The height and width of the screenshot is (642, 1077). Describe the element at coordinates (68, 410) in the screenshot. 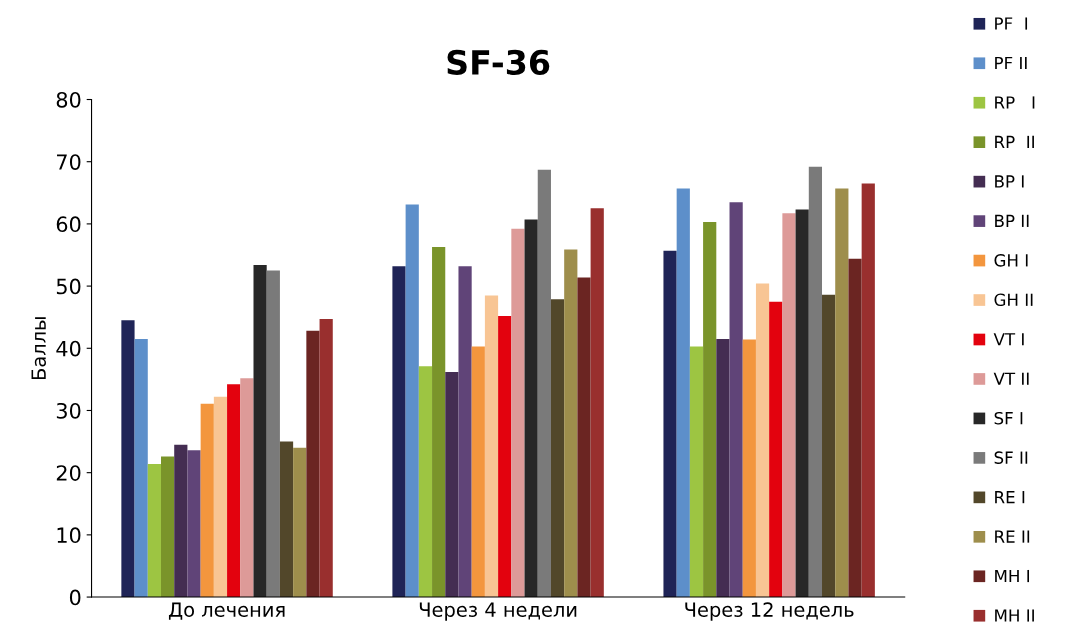

I see `y-tick-label: 30` at that location.